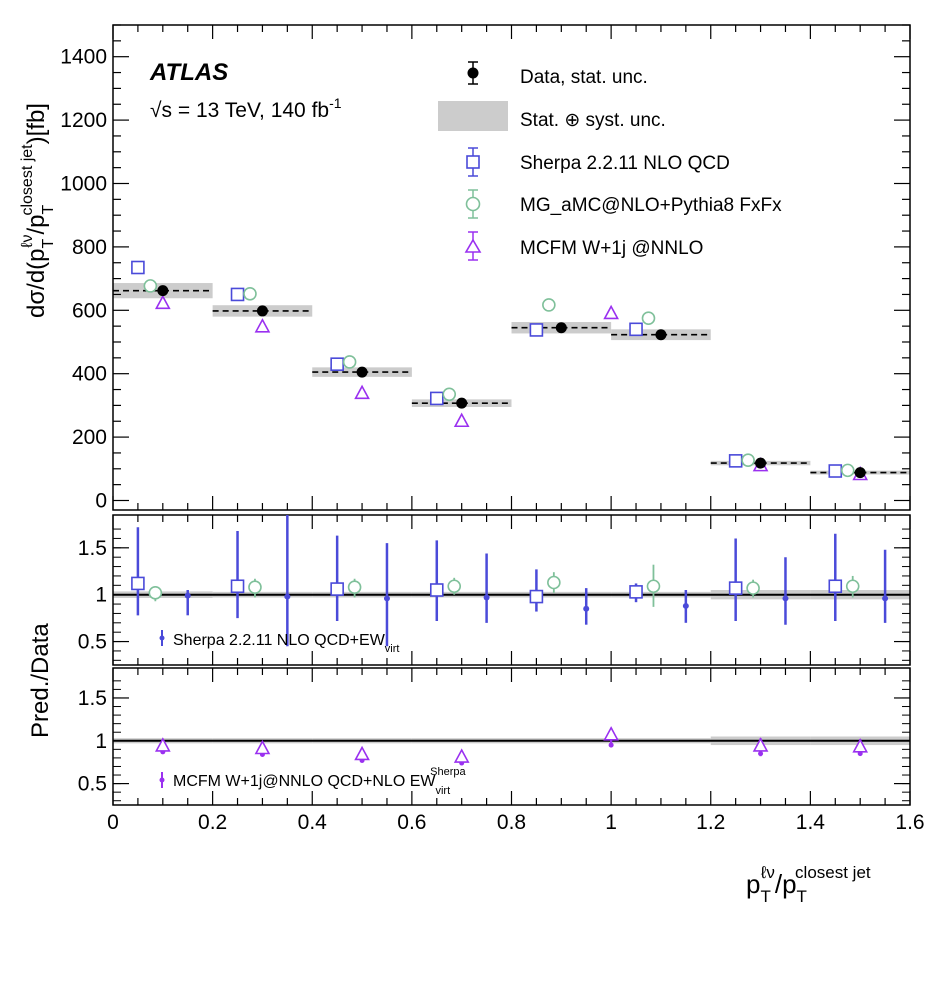  Describe the element at coordinates (625, 163) in the screenshot. I see `legend-sherpa-label: Sherpa 2.2.11 NLO QCD` at that location.